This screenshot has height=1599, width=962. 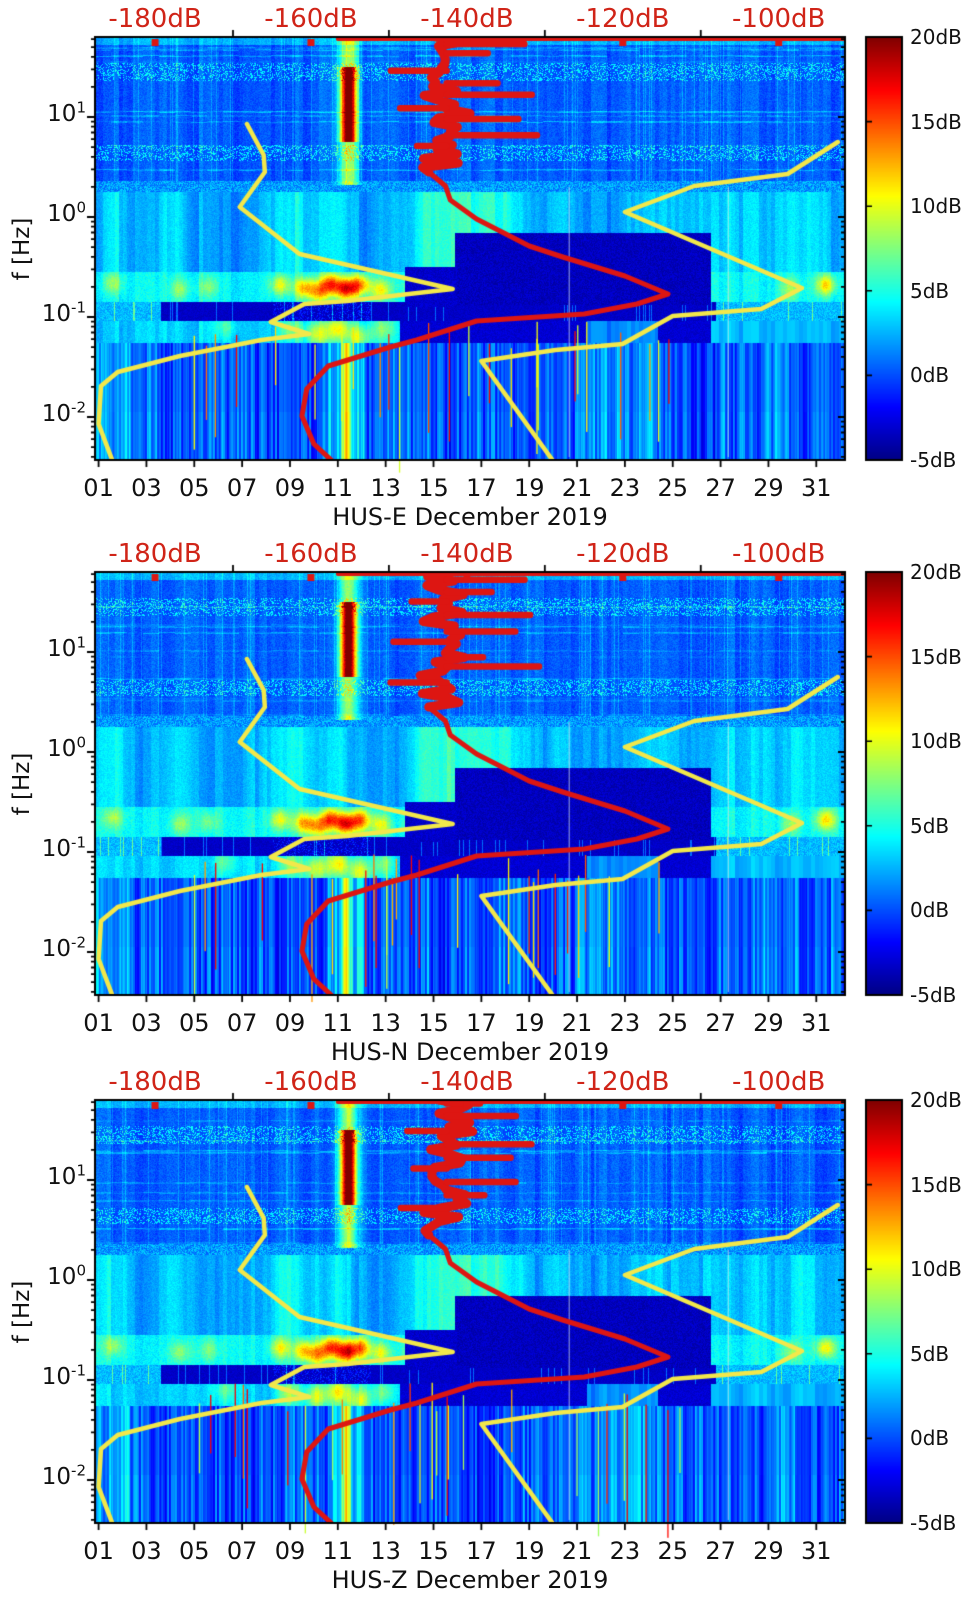 I want to click on x-axis-title: HUS-E December 2019, so click(x=470, y=517).